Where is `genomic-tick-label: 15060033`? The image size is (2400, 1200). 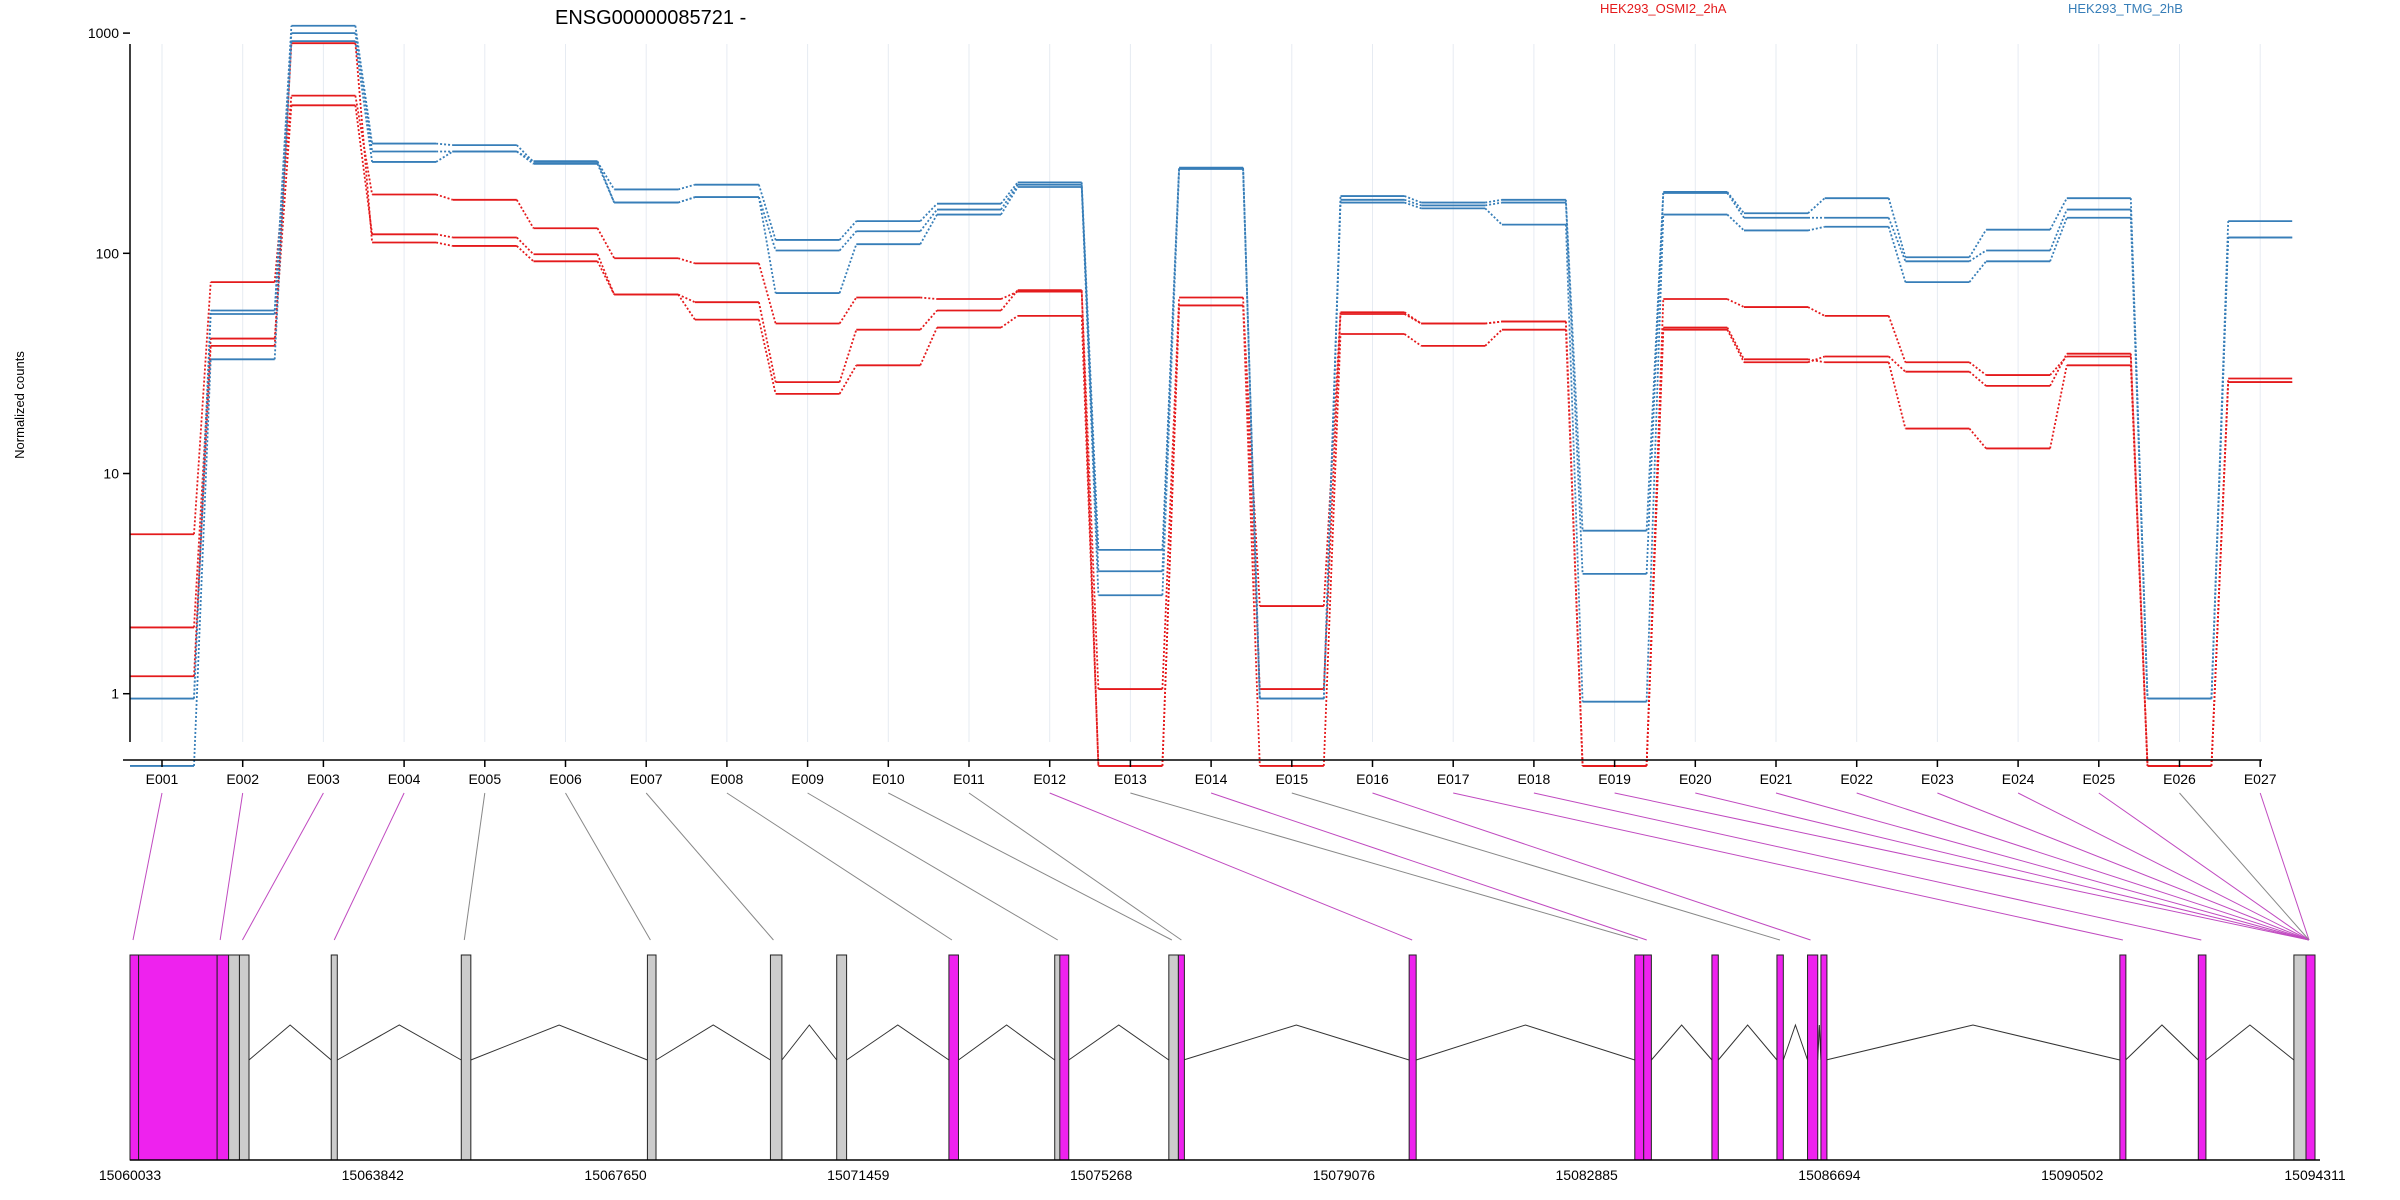 genomic-tick-label: 15060033 is located at coordinates (130, 1175).